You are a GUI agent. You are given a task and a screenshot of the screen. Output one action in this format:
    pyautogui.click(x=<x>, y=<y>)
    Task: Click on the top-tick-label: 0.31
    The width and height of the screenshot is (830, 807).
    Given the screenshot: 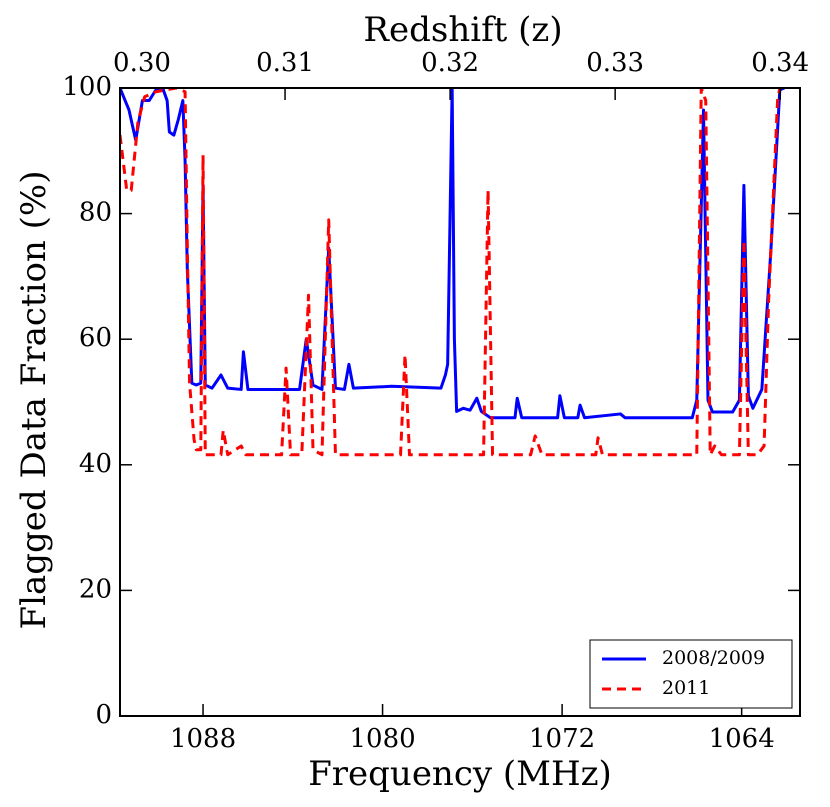 What is the action you would take?
    pyautogui.click(x=285, y=63)
    